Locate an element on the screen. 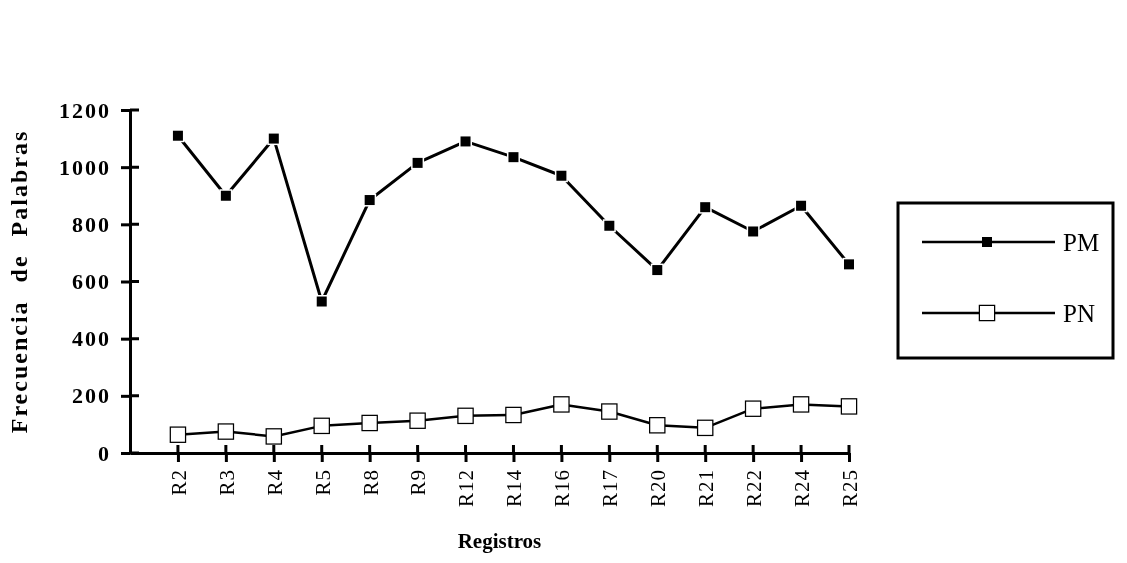 The height and width of the screenshot is (563, 1127). y-tick-label: 600 is located at coordinates (91, 282).